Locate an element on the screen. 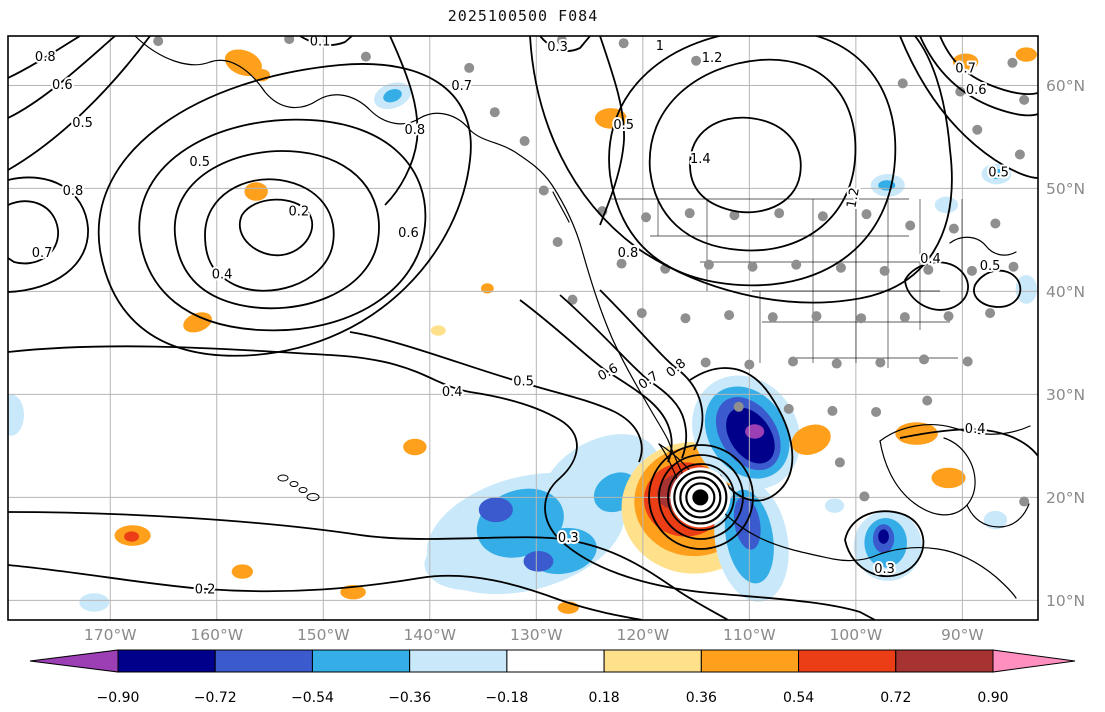 The width and height of the screenshot is (1105, 712). colorbar-tick-label: −0.36 is located at coordinates (409, 698).